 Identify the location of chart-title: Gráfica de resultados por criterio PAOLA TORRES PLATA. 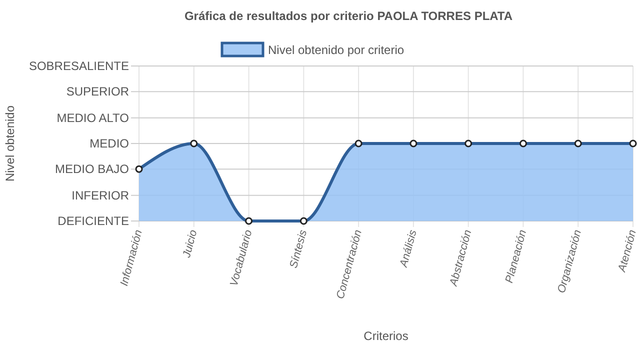
(348, 16).